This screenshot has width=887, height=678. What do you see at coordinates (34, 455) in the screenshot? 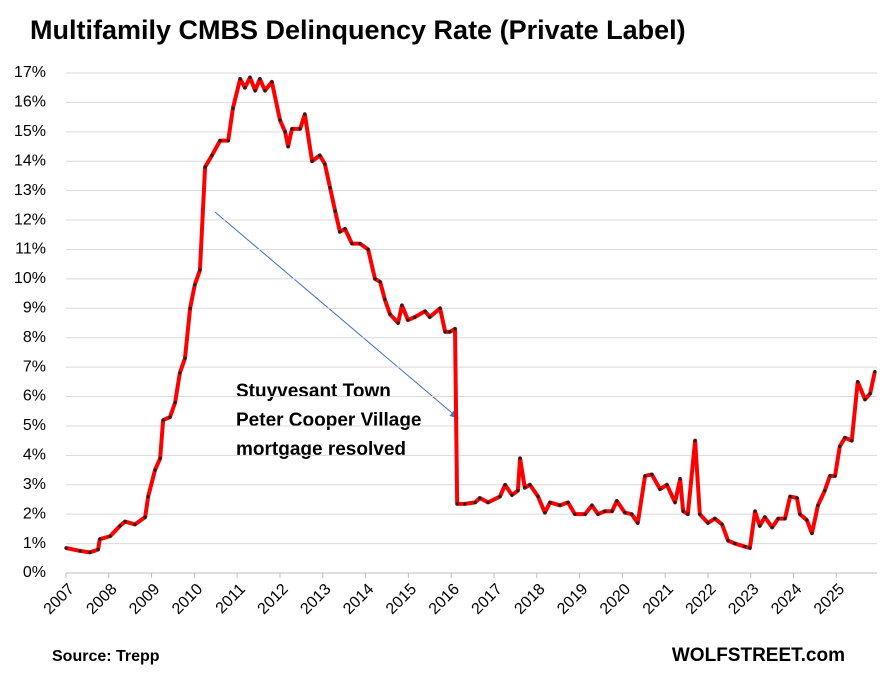
I see `y-tick-label: 4%` at bounding box center [34, 455].